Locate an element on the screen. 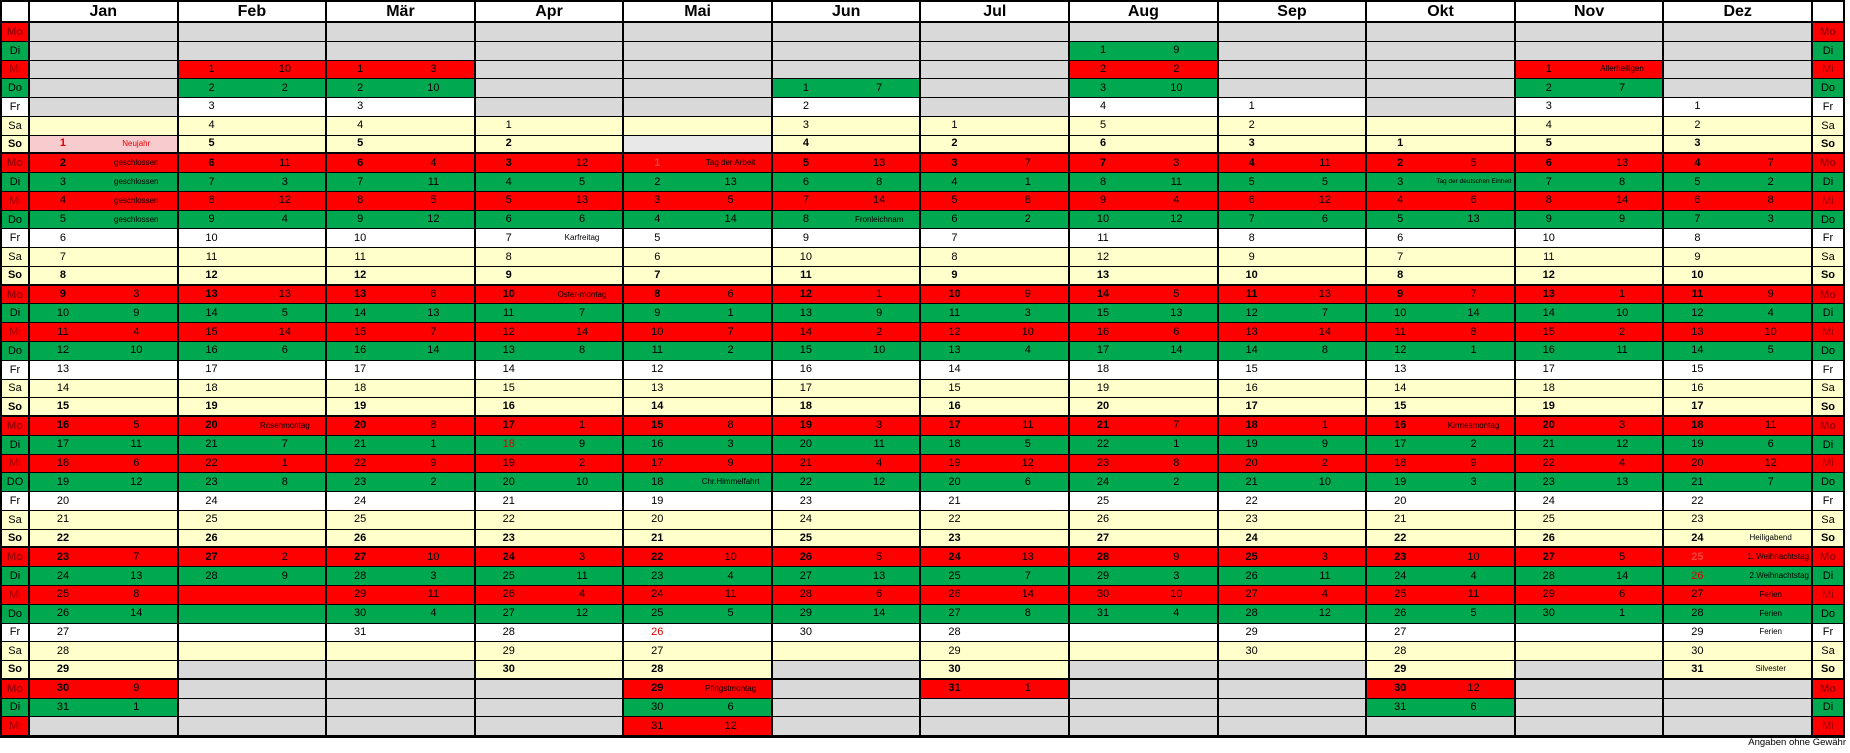 The height and width of the screenshot is (753, 1850). day-cell-jun-12: 12 1 is located at coordinates (847, 295).